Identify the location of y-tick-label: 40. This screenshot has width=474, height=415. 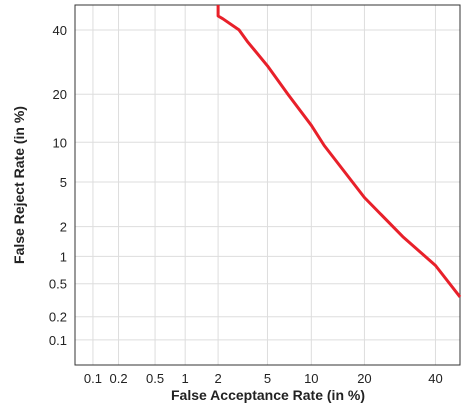
(60, 30).